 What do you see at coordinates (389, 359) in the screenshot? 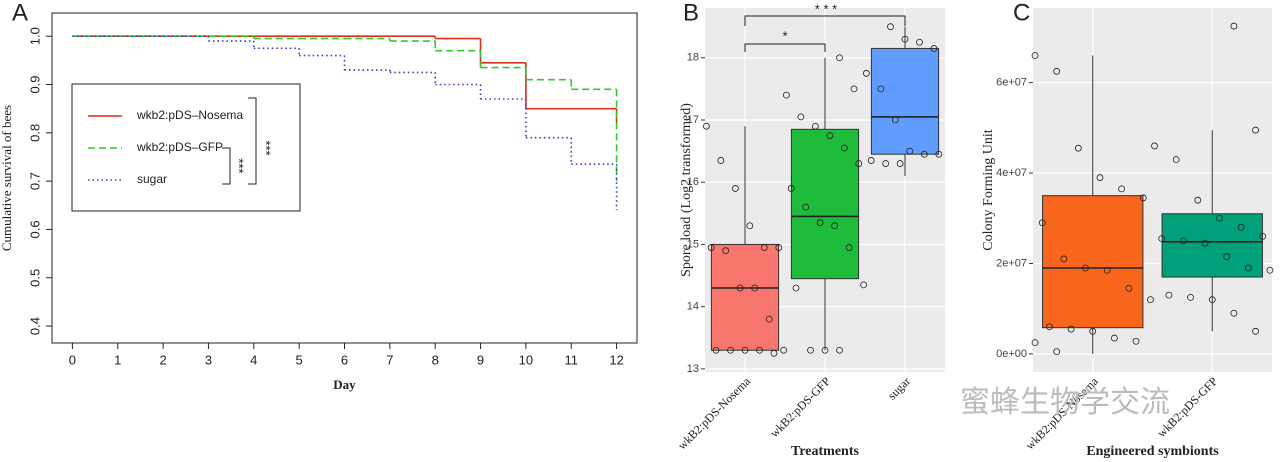
I see `x-tick-label: 7` at bounding box center [389, 359].